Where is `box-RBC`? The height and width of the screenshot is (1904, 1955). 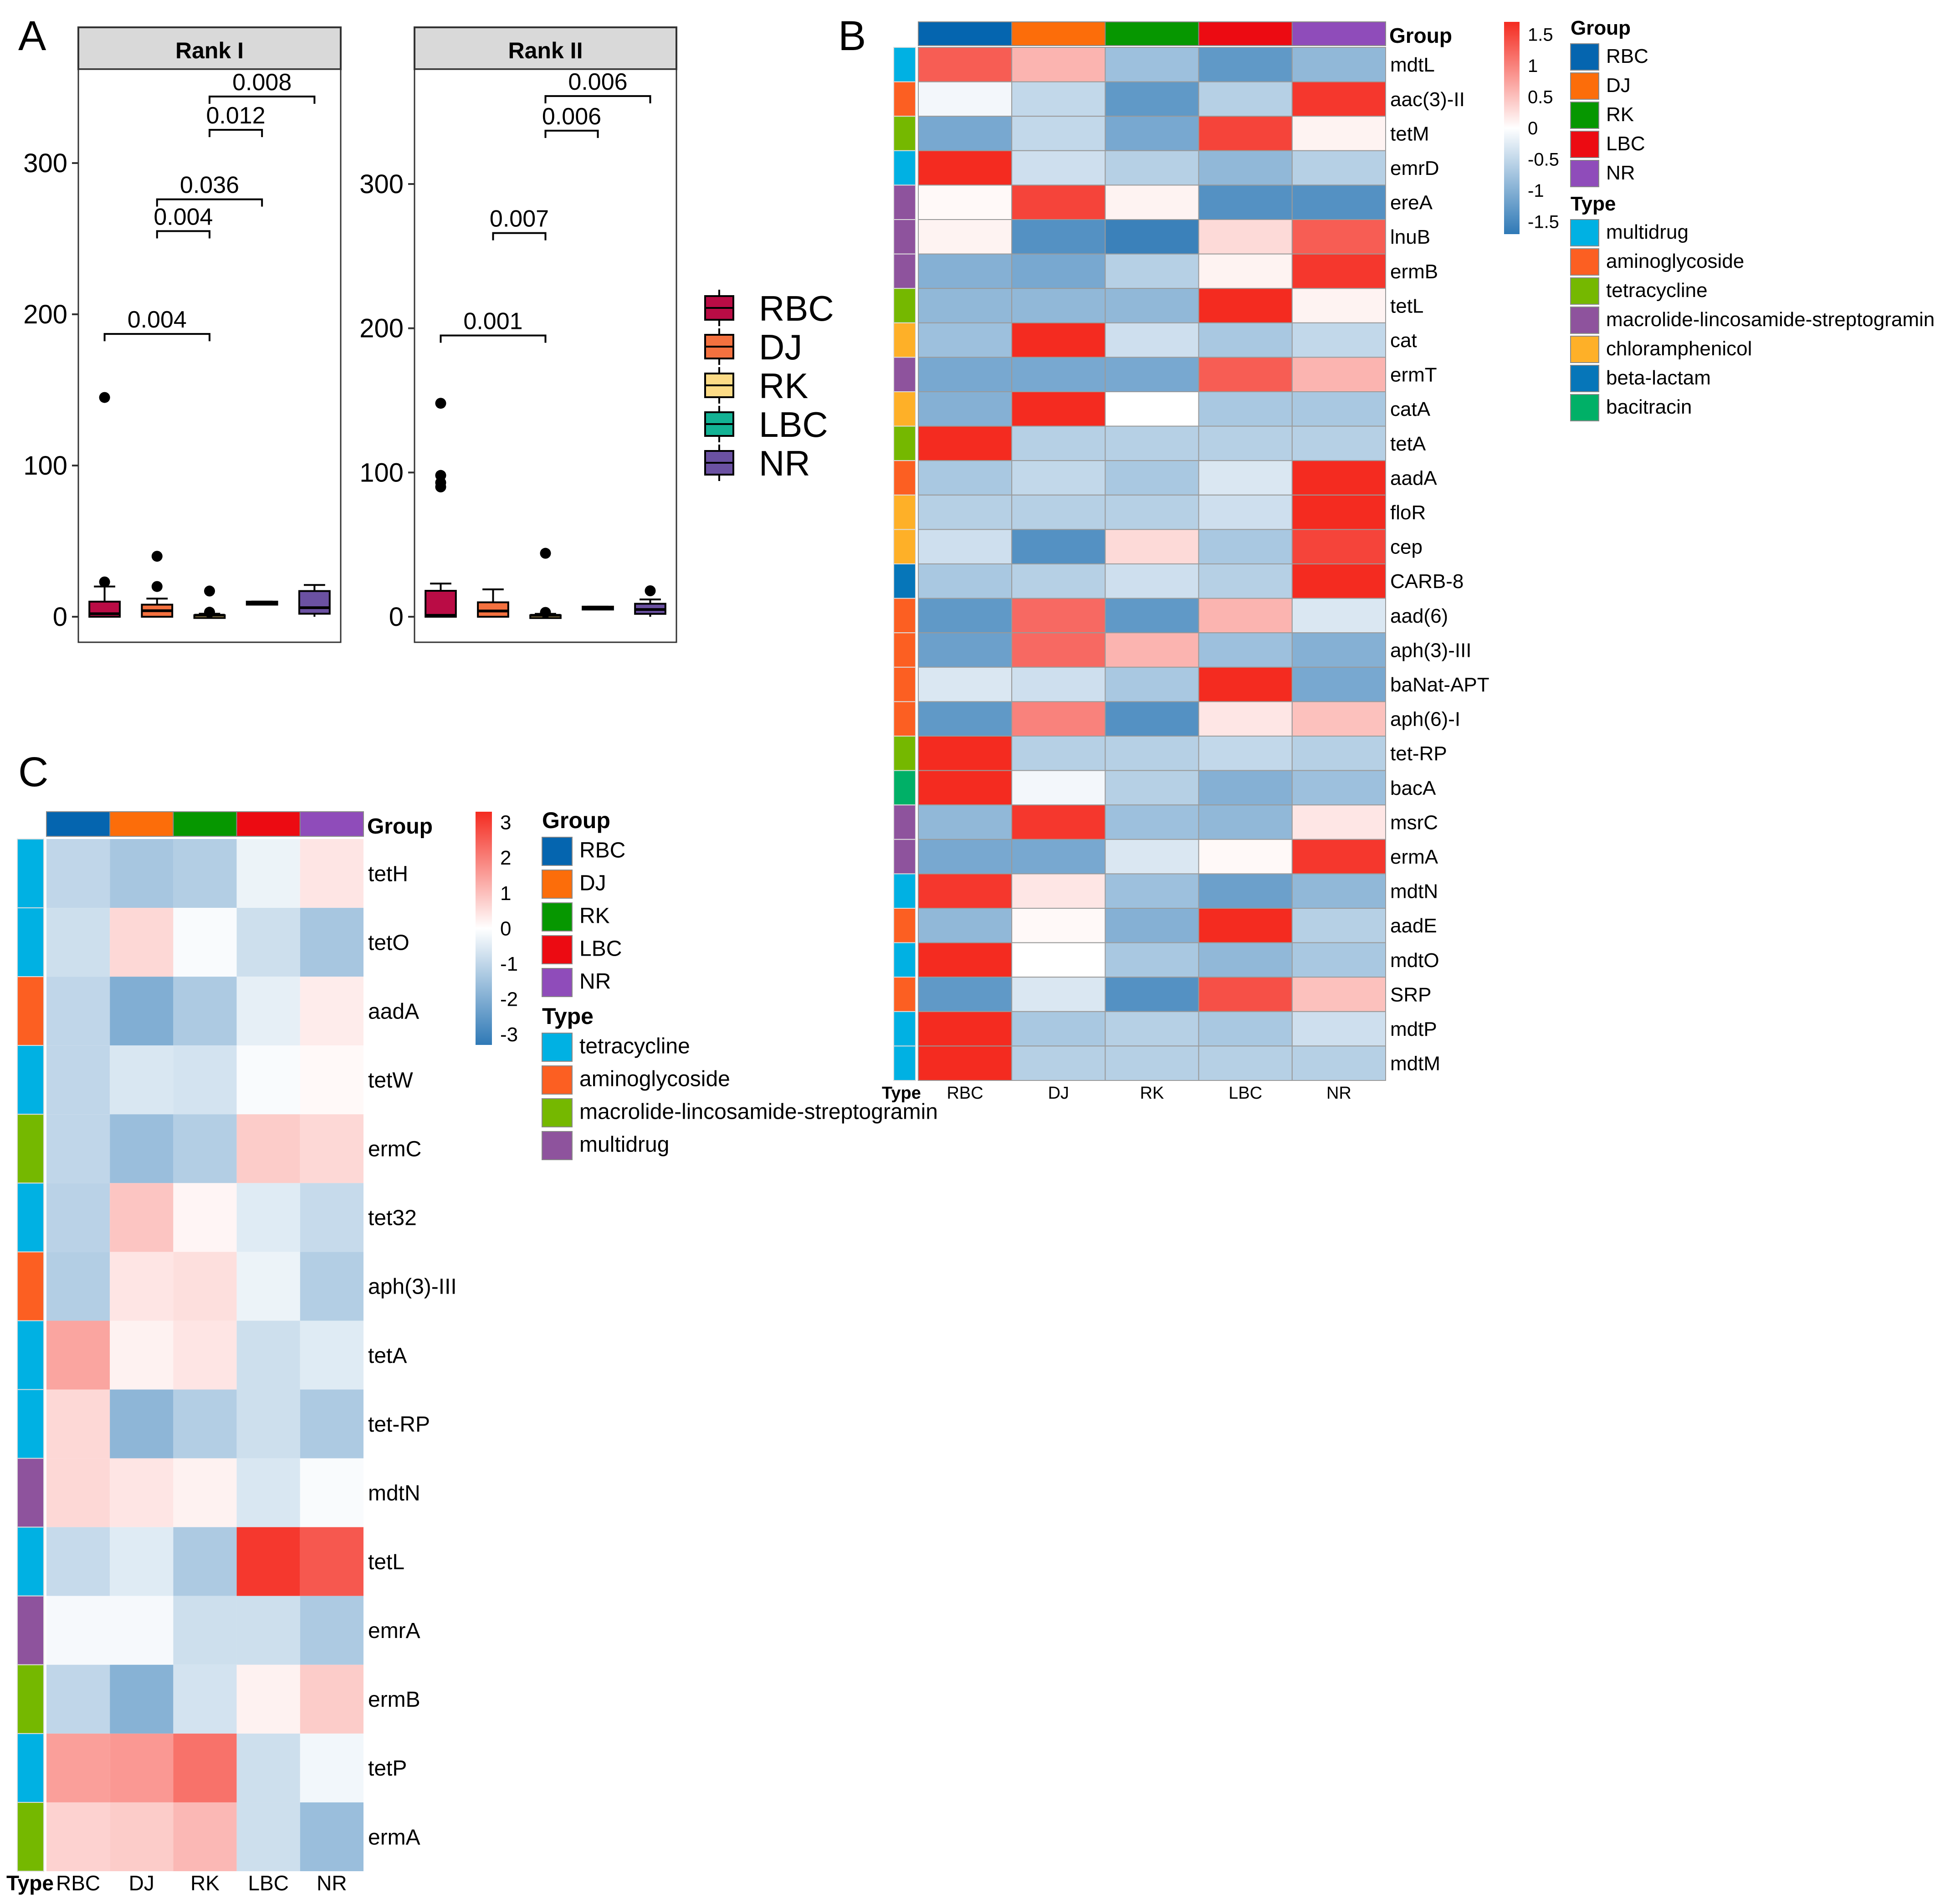
box-RBC is located at coordinates (441, 604).